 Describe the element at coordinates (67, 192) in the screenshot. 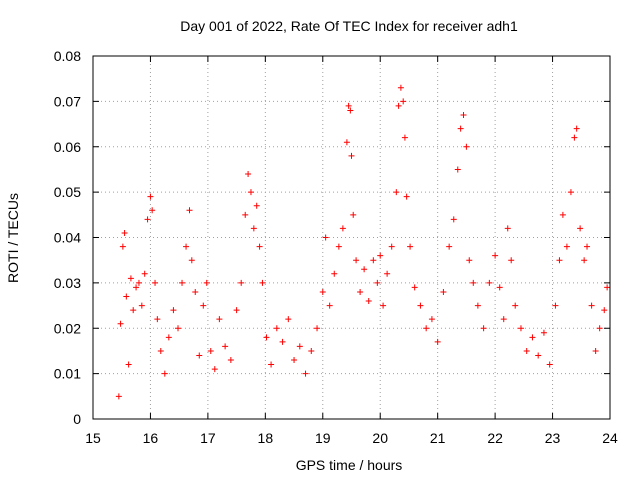

I see `y-tick-label: 0.05` at that location.